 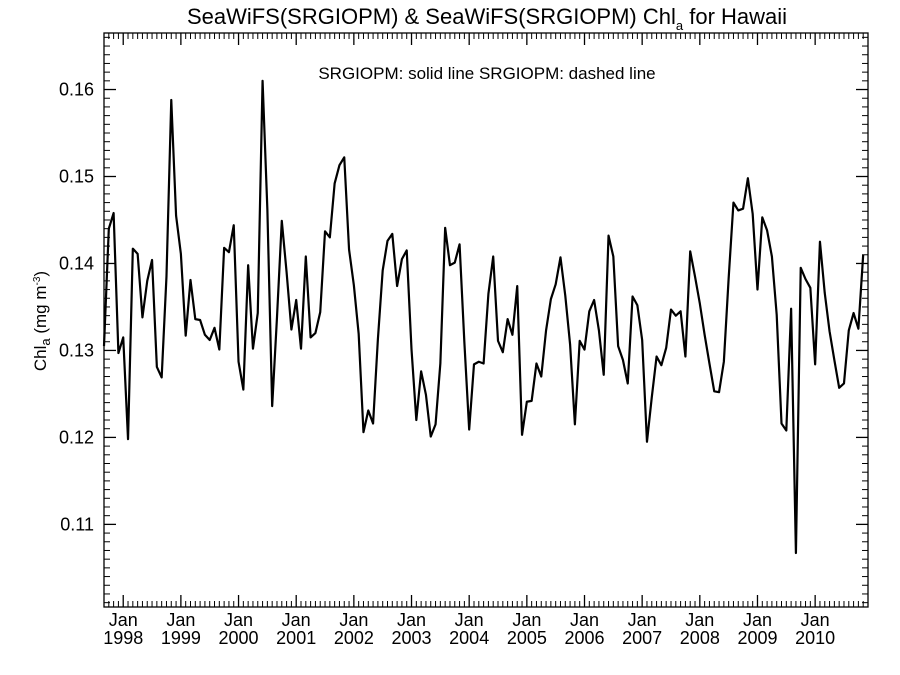 What do you see at coordinates (181, 638) in the screenshot?
I see `x-tick-year-label: 1999` at bounding box center [181, 638].